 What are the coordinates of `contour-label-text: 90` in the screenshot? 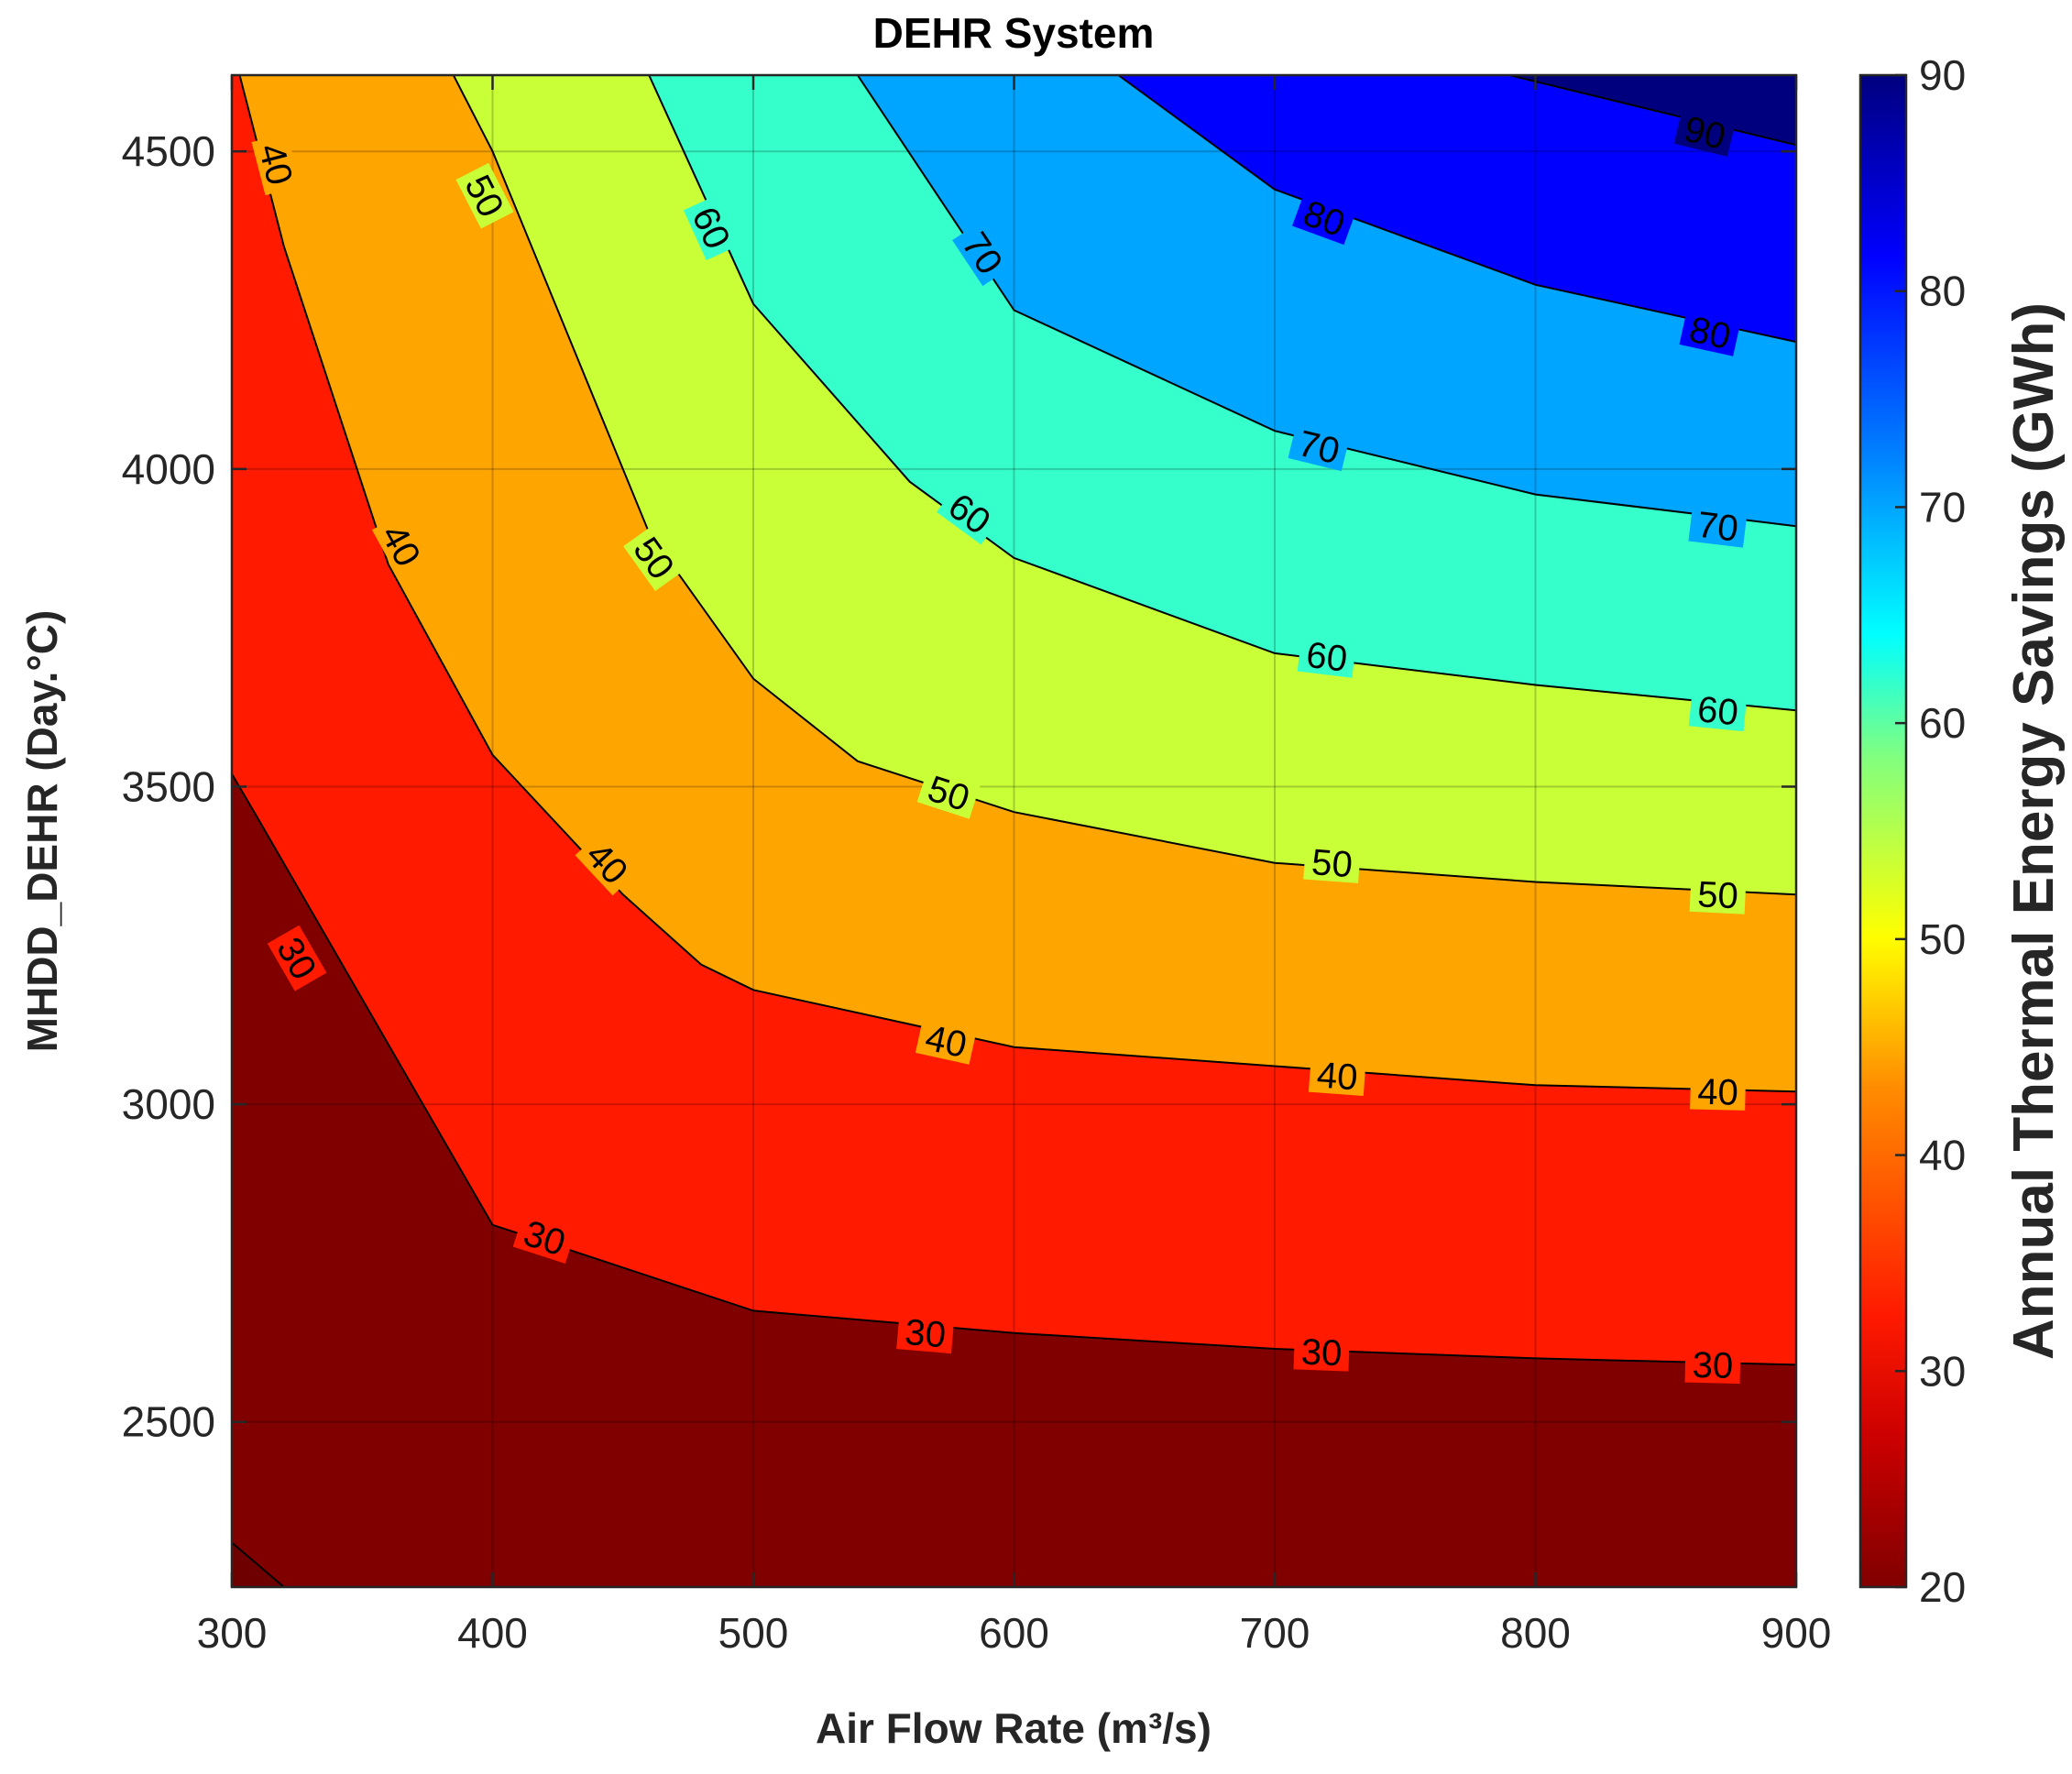 It's located at (1705, 133).